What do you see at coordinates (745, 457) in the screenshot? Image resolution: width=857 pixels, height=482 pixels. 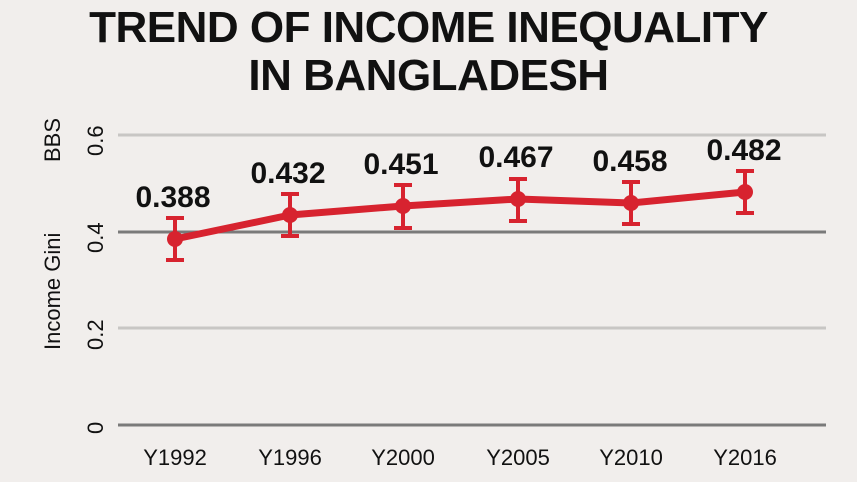 I see `x-tick: Y2016` at bounding box center [745, 457].